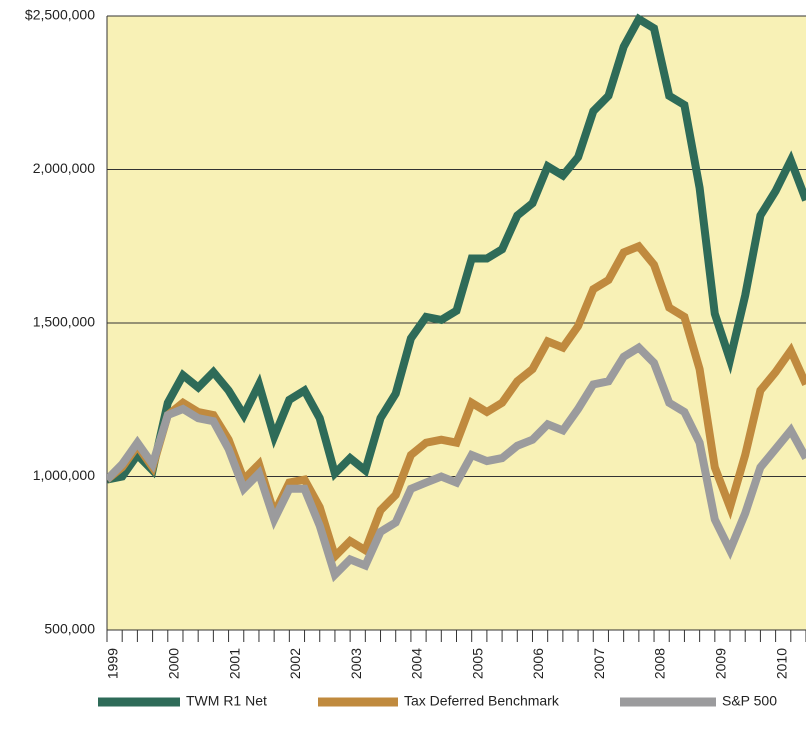  Describe the element at coordinates (356, 663) in the screenshot. I see `x-tick-label: 2003` at that location.